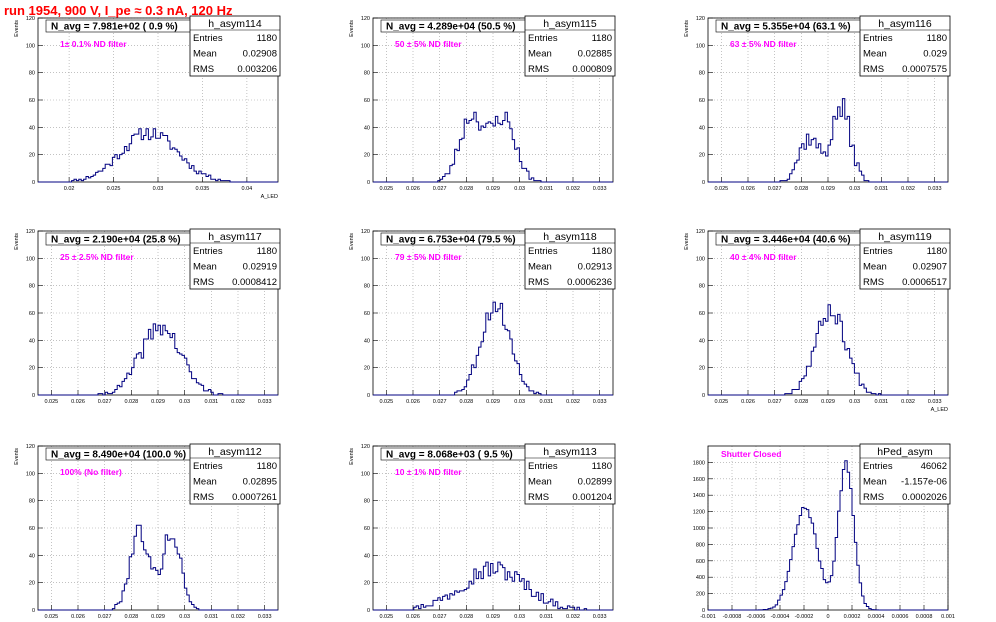  Describe the element at coordinates (763, 44) in the screenshot. I see `filter-note: 63 ± 5% ND filter` at that location.